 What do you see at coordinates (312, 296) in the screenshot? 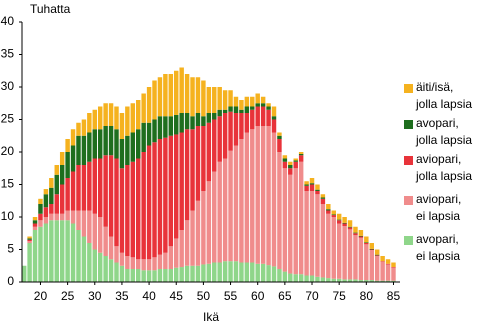
I see `x-tick-label: 70` at bounding box center [312, 296].